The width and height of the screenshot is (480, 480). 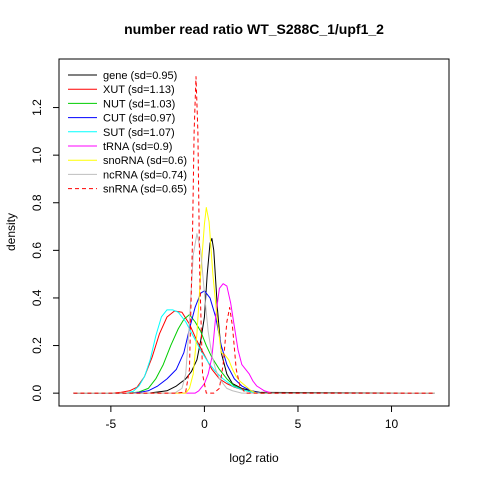 What do you see at coordinates (11, 232) in the screenshot?
I see `y-axis-label: density` at bounding box center [11, 232].